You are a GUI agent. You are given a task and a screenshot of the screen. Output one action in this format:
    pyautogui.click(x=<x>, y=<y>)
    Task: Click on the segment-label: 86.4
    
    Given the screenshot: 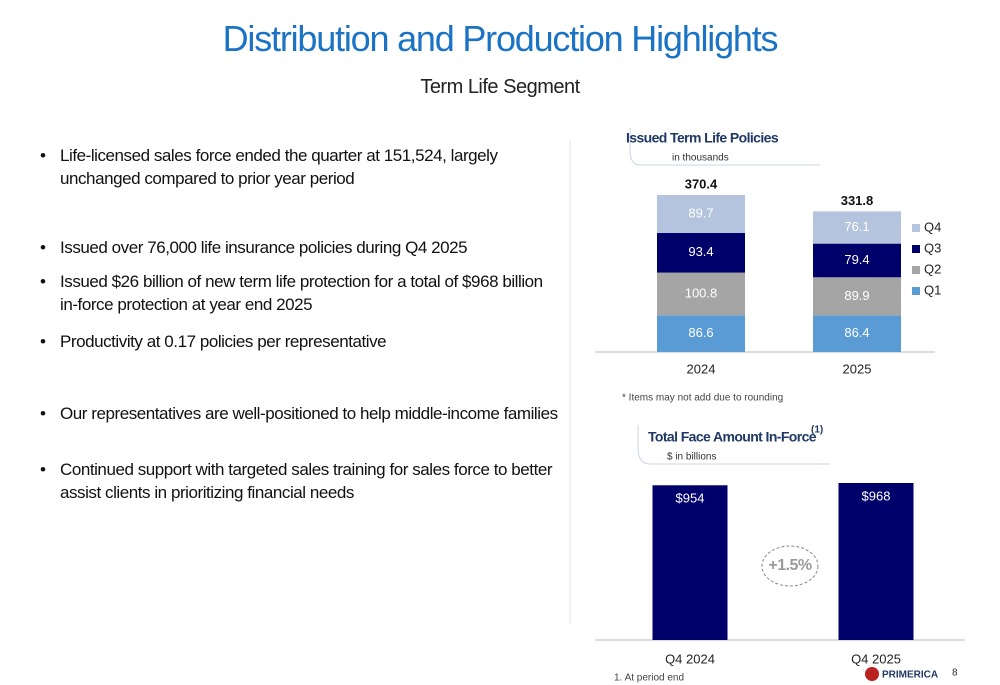 What is the action you would take?
    pyautogui.click(x=856, y=332)
    